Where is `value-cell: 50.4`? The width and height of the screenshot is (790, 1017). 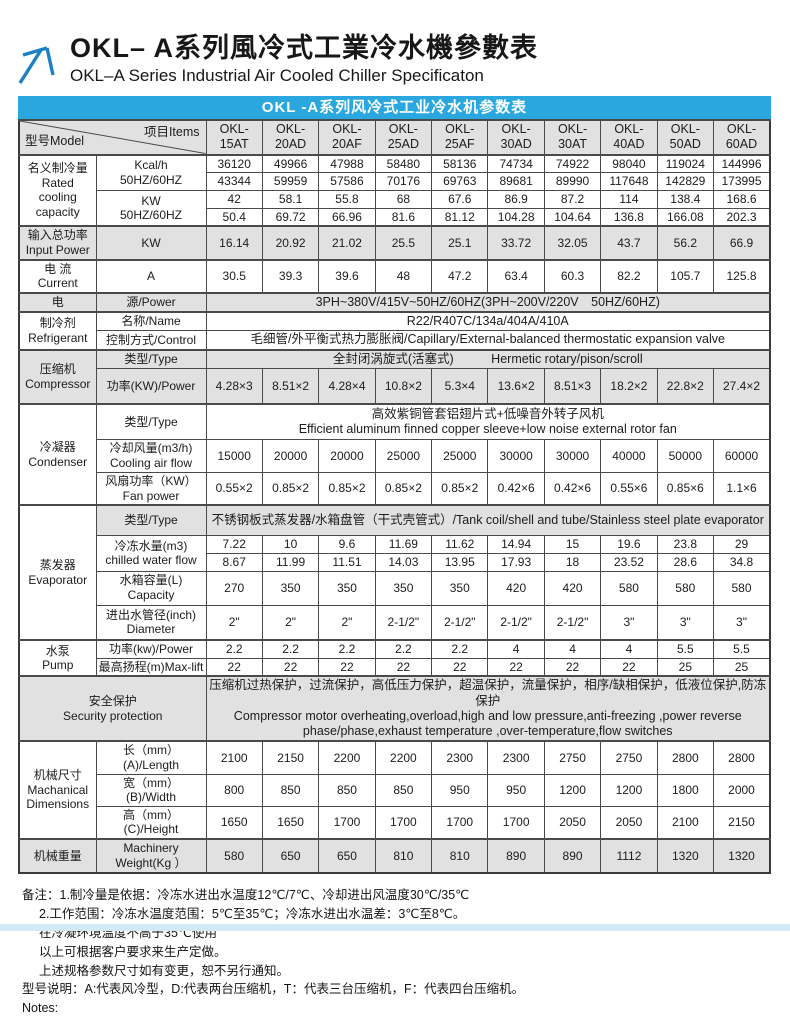
value-cell: 50.4 is located at coordinates (234, 217).